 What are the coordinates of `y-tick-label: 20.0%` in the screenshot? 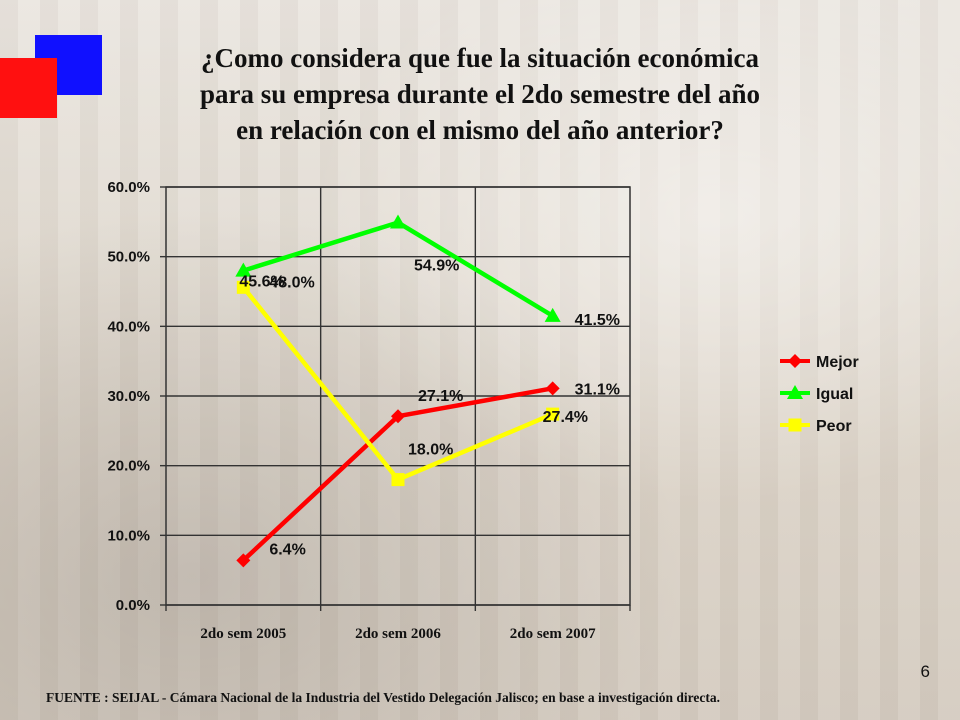 It's located at (128, 466).